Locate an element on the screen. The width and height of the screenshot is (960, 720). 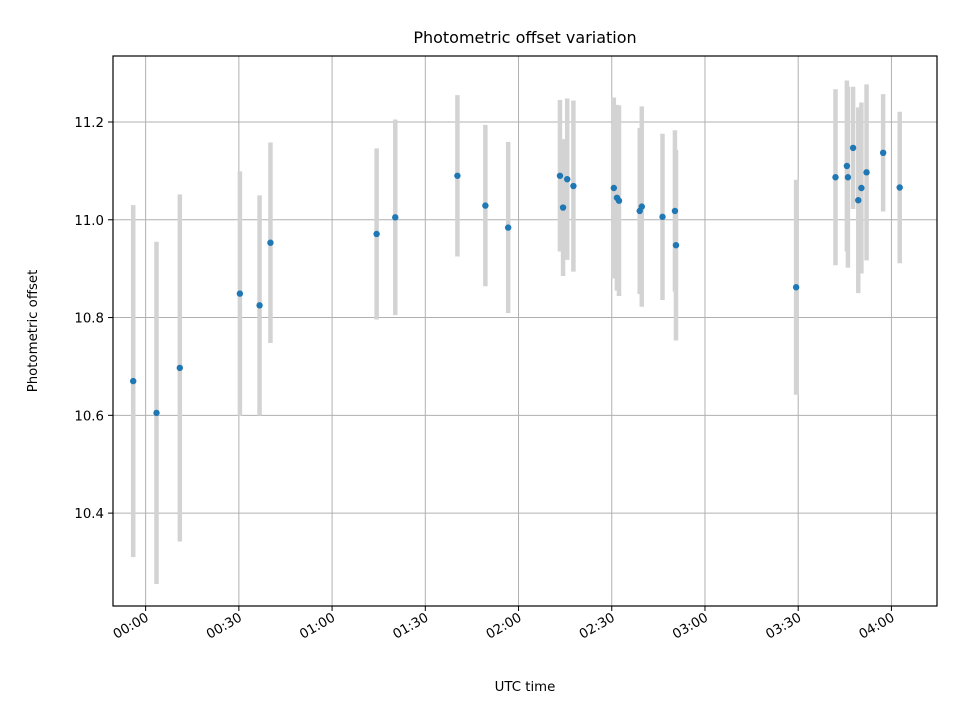
y-tick-label: 10.8 is located at coordinates (89, 319).